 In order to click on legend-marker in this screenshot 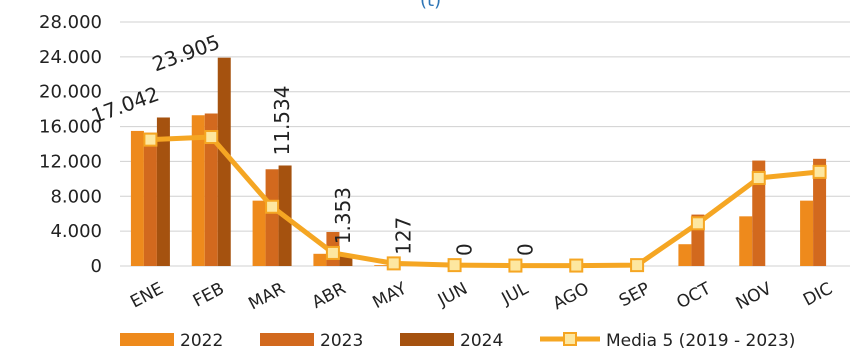, I will do `click(570, 339)`.